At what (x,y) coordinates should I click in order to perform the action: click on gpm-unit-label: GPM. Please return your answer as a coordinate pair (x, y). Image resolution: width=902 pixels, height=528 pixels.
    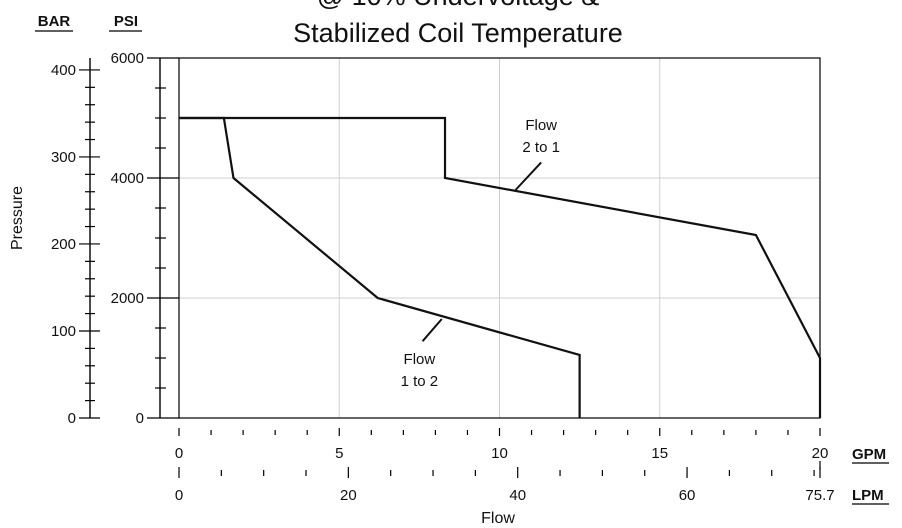
    Looking at the image, I should click on (869, 454).